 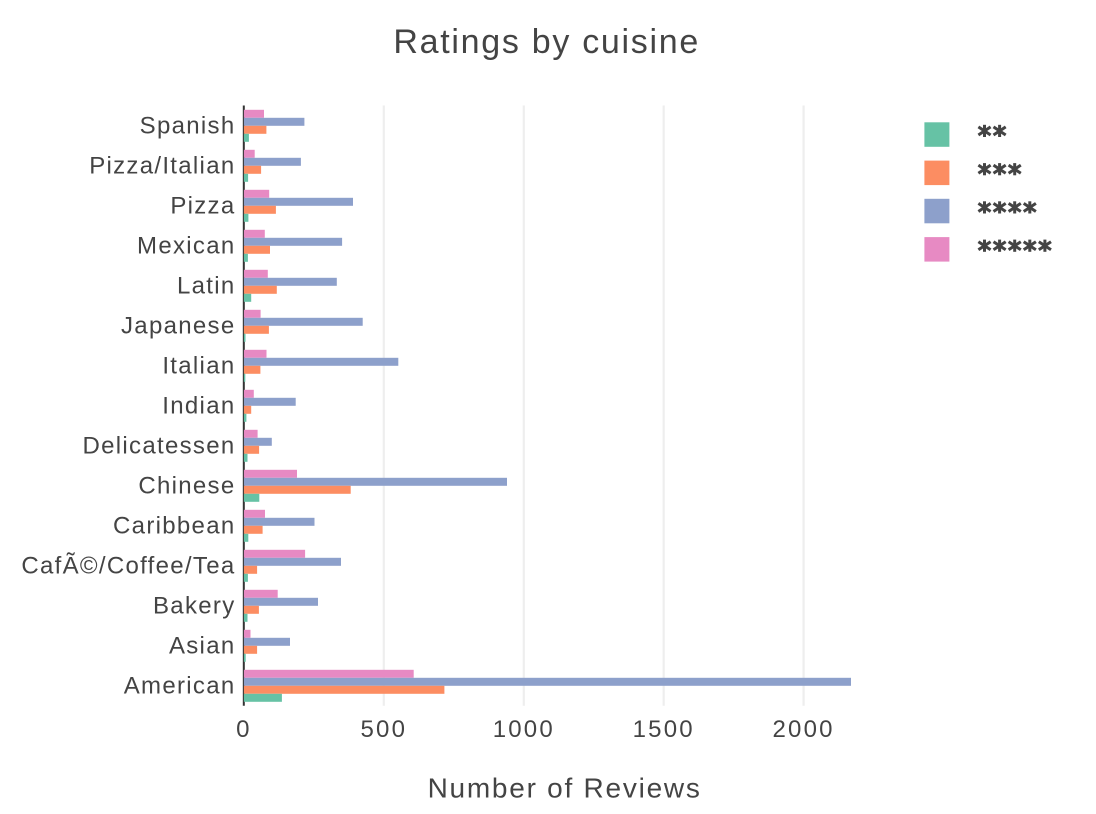 I want to click on svg-text: Delicatessen, so click(x=158, y=445).